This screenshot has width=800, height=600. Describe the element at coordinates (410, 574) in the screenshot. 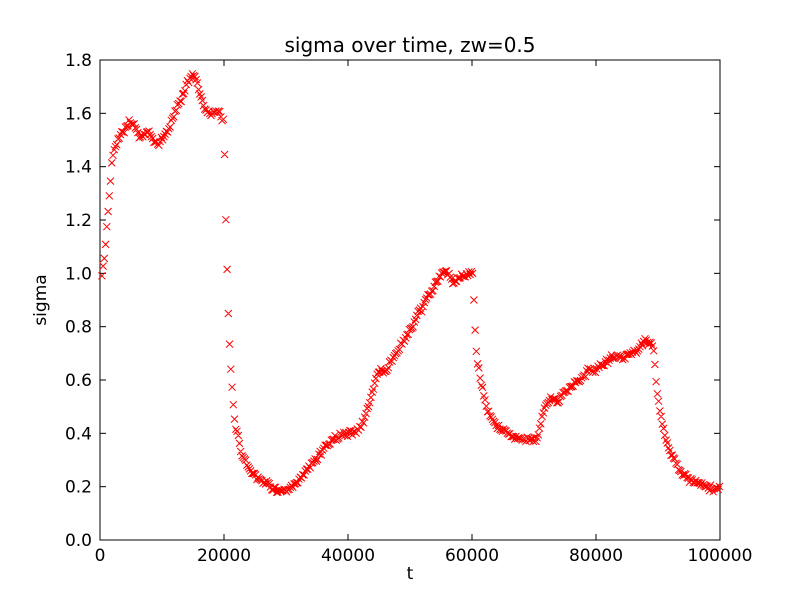

I see `x-axis-label: t` at that location.